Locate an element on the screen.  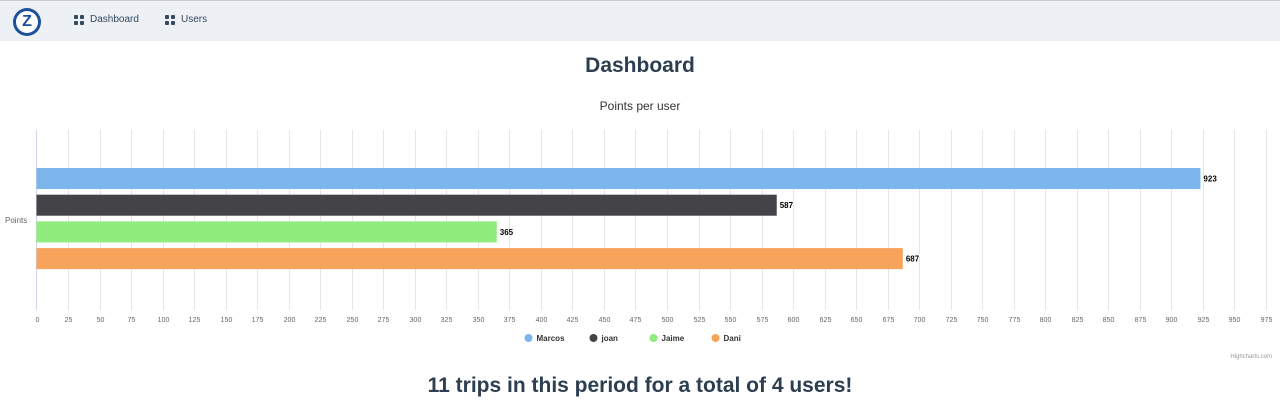
x-tick-label: 550 is located at coordinates (731, 320).